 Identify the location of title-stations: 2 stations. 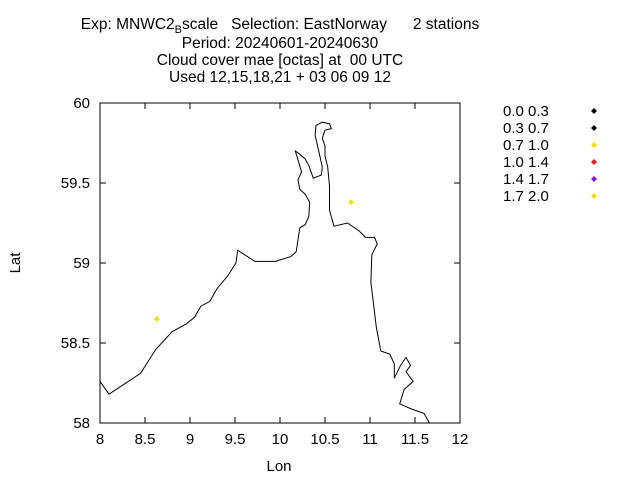
(446, 24).